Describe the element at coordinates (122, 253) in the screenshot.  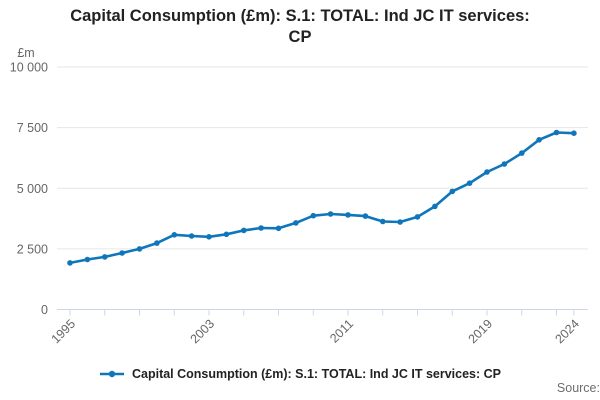
I see `data-point-1998` at that location.